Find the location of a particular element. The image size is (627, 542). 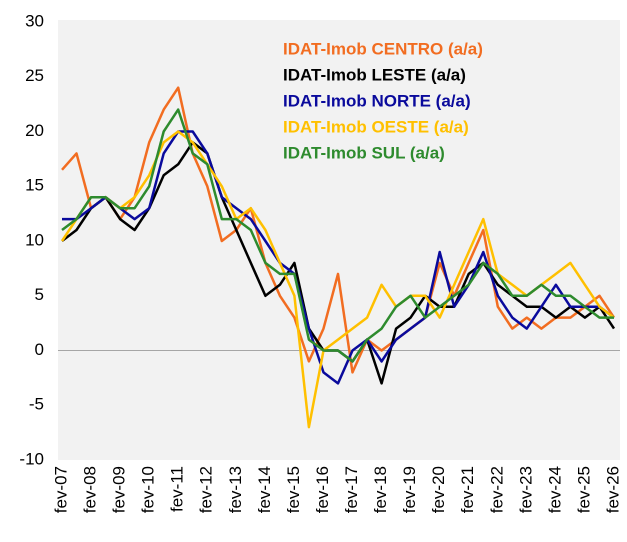

legend-entry: IDAT-Imob NORTE (a/a) is located at coordinates (377, 100).